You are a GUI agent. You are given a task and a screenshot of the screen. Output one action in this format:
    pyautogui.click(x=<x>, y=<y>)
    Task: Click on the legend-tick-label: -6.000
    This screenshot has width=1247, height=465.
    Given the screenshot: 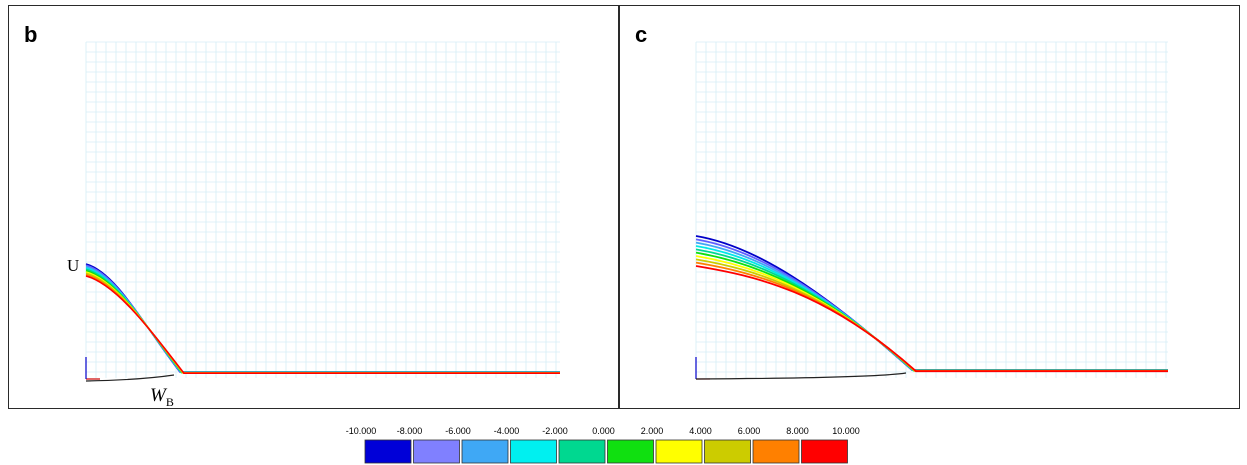 What is the action you would take?
    pyautogui.click(x=458, y=431)
    